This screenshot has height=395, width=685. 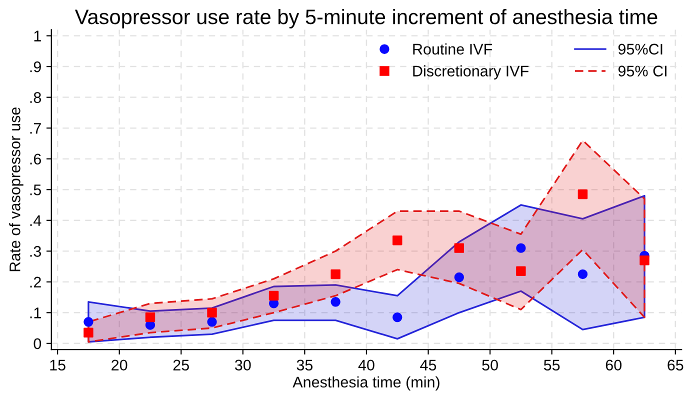 I want to click on y-tick-label: .8, so click(x=35, y=97).